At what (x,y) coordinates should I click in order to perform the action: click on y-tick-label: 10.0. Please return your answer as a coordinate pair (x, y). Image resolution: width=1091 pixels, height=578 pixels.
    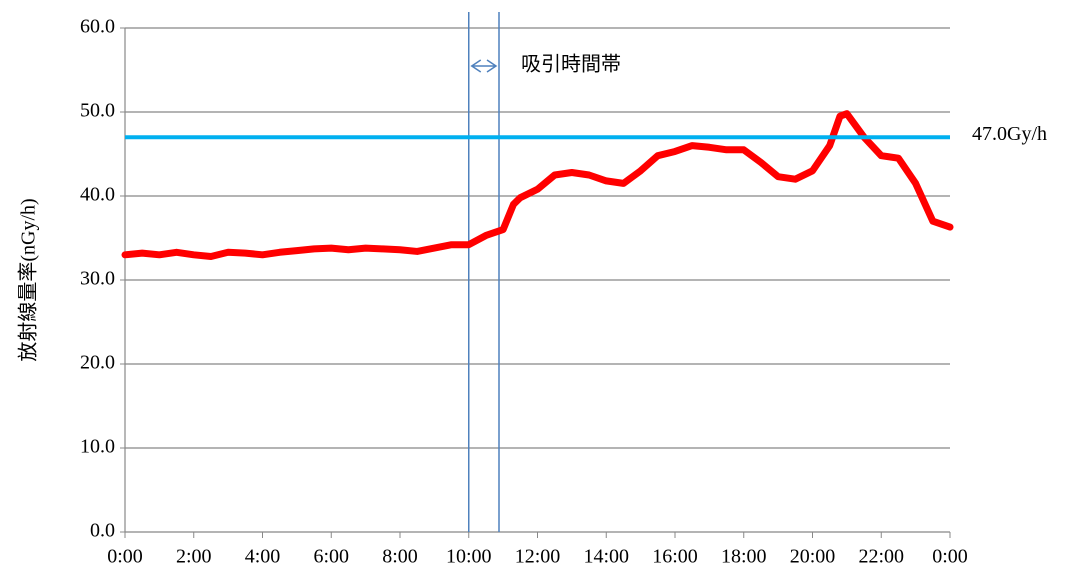
    Looking at the image, I should click on (97, 447).